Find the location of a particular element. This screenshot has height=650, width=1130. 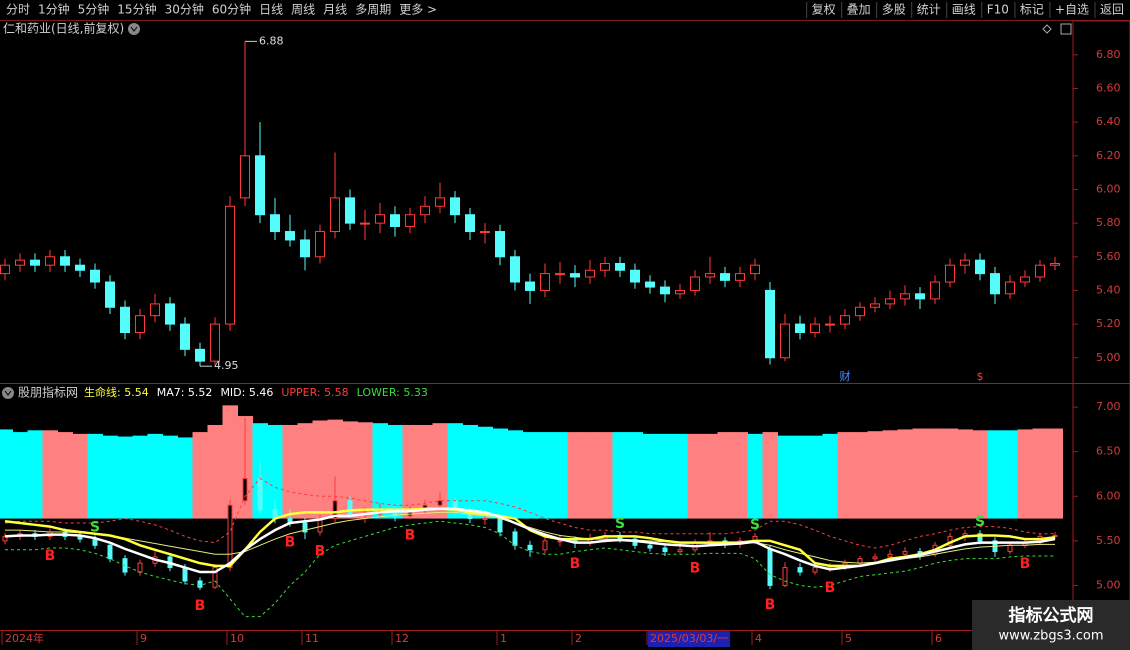

x-tick-label: 6 is located at coordinates (938, 638).